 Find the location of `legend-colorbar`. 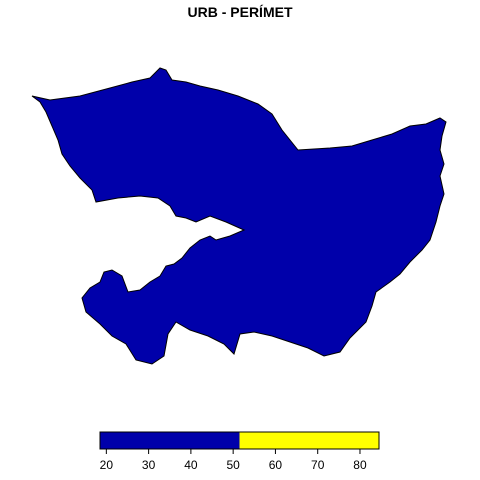

legend-colorbar is located at coordinates (239, 440).